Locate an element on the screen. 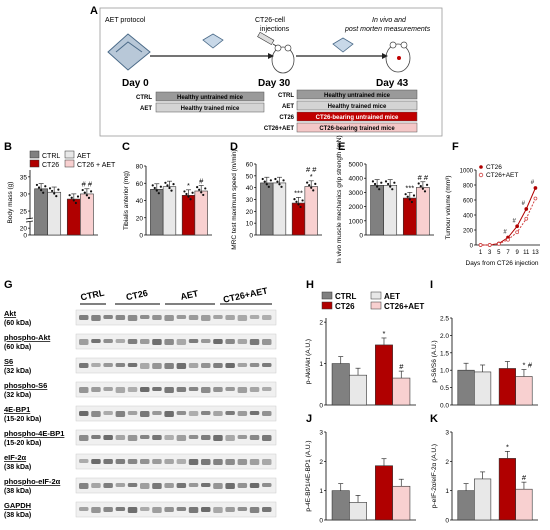 This screenshot has height=530, width=550. blot-name: eIF-2α is located at coordinates (15, 457).